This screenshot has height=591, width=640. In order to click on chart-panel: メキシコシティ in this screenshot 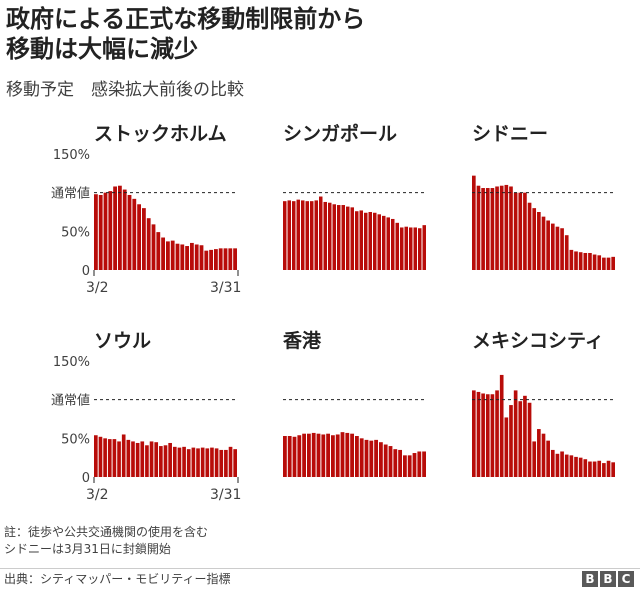, I will do `click(544, 403)`.